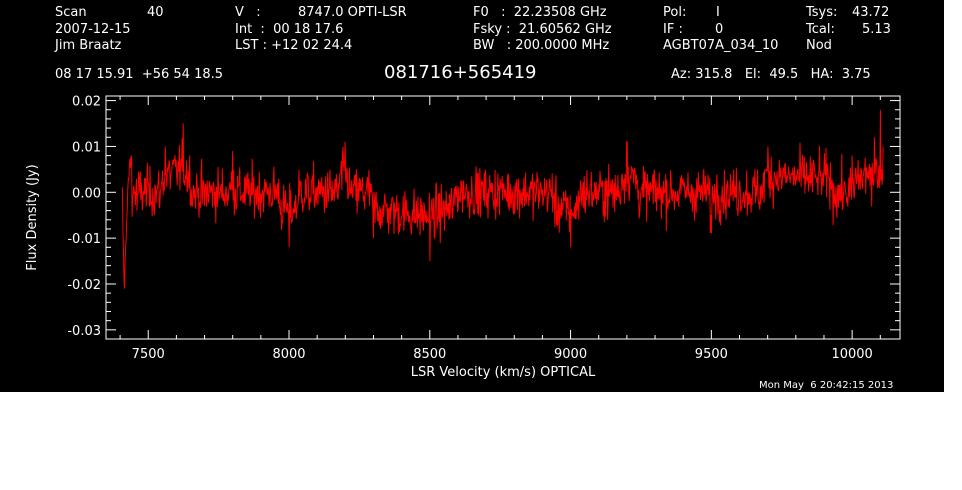  I want to click on x-axis-label: LSR Velocity (km/s) OPTICAL, so click(503, 372).